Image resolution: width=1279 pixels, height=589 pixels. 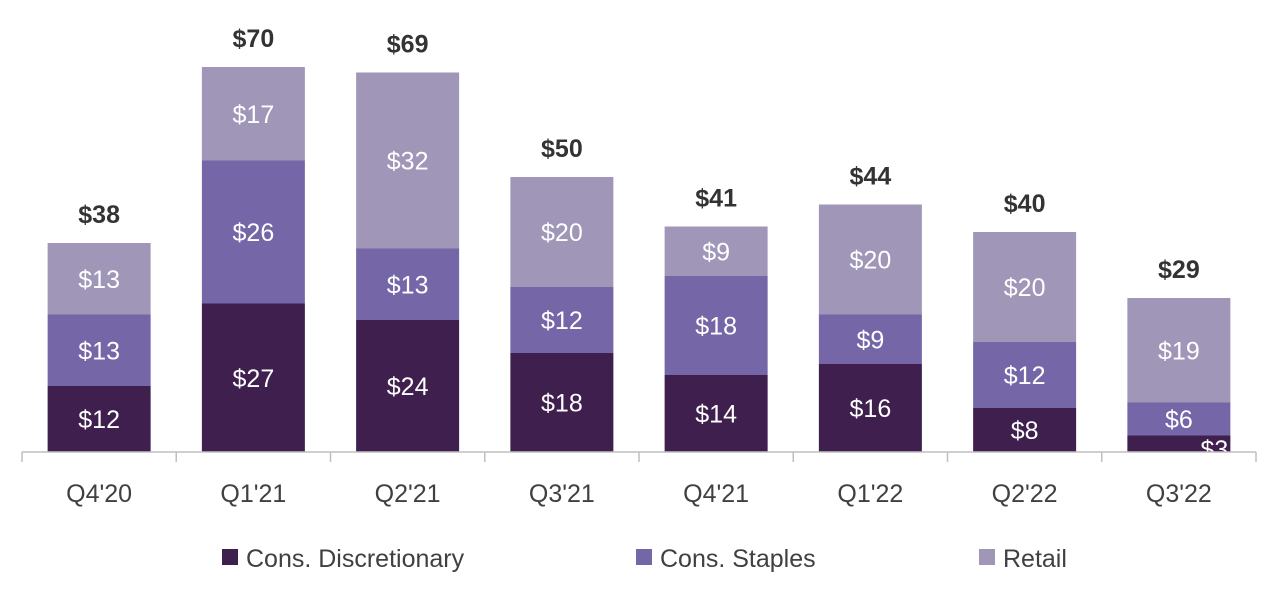 What do you see at coordinates (1179, 494) in the screenshot?
I see `x-tick-label: Q3'22` at bounding box center [1179, 494].